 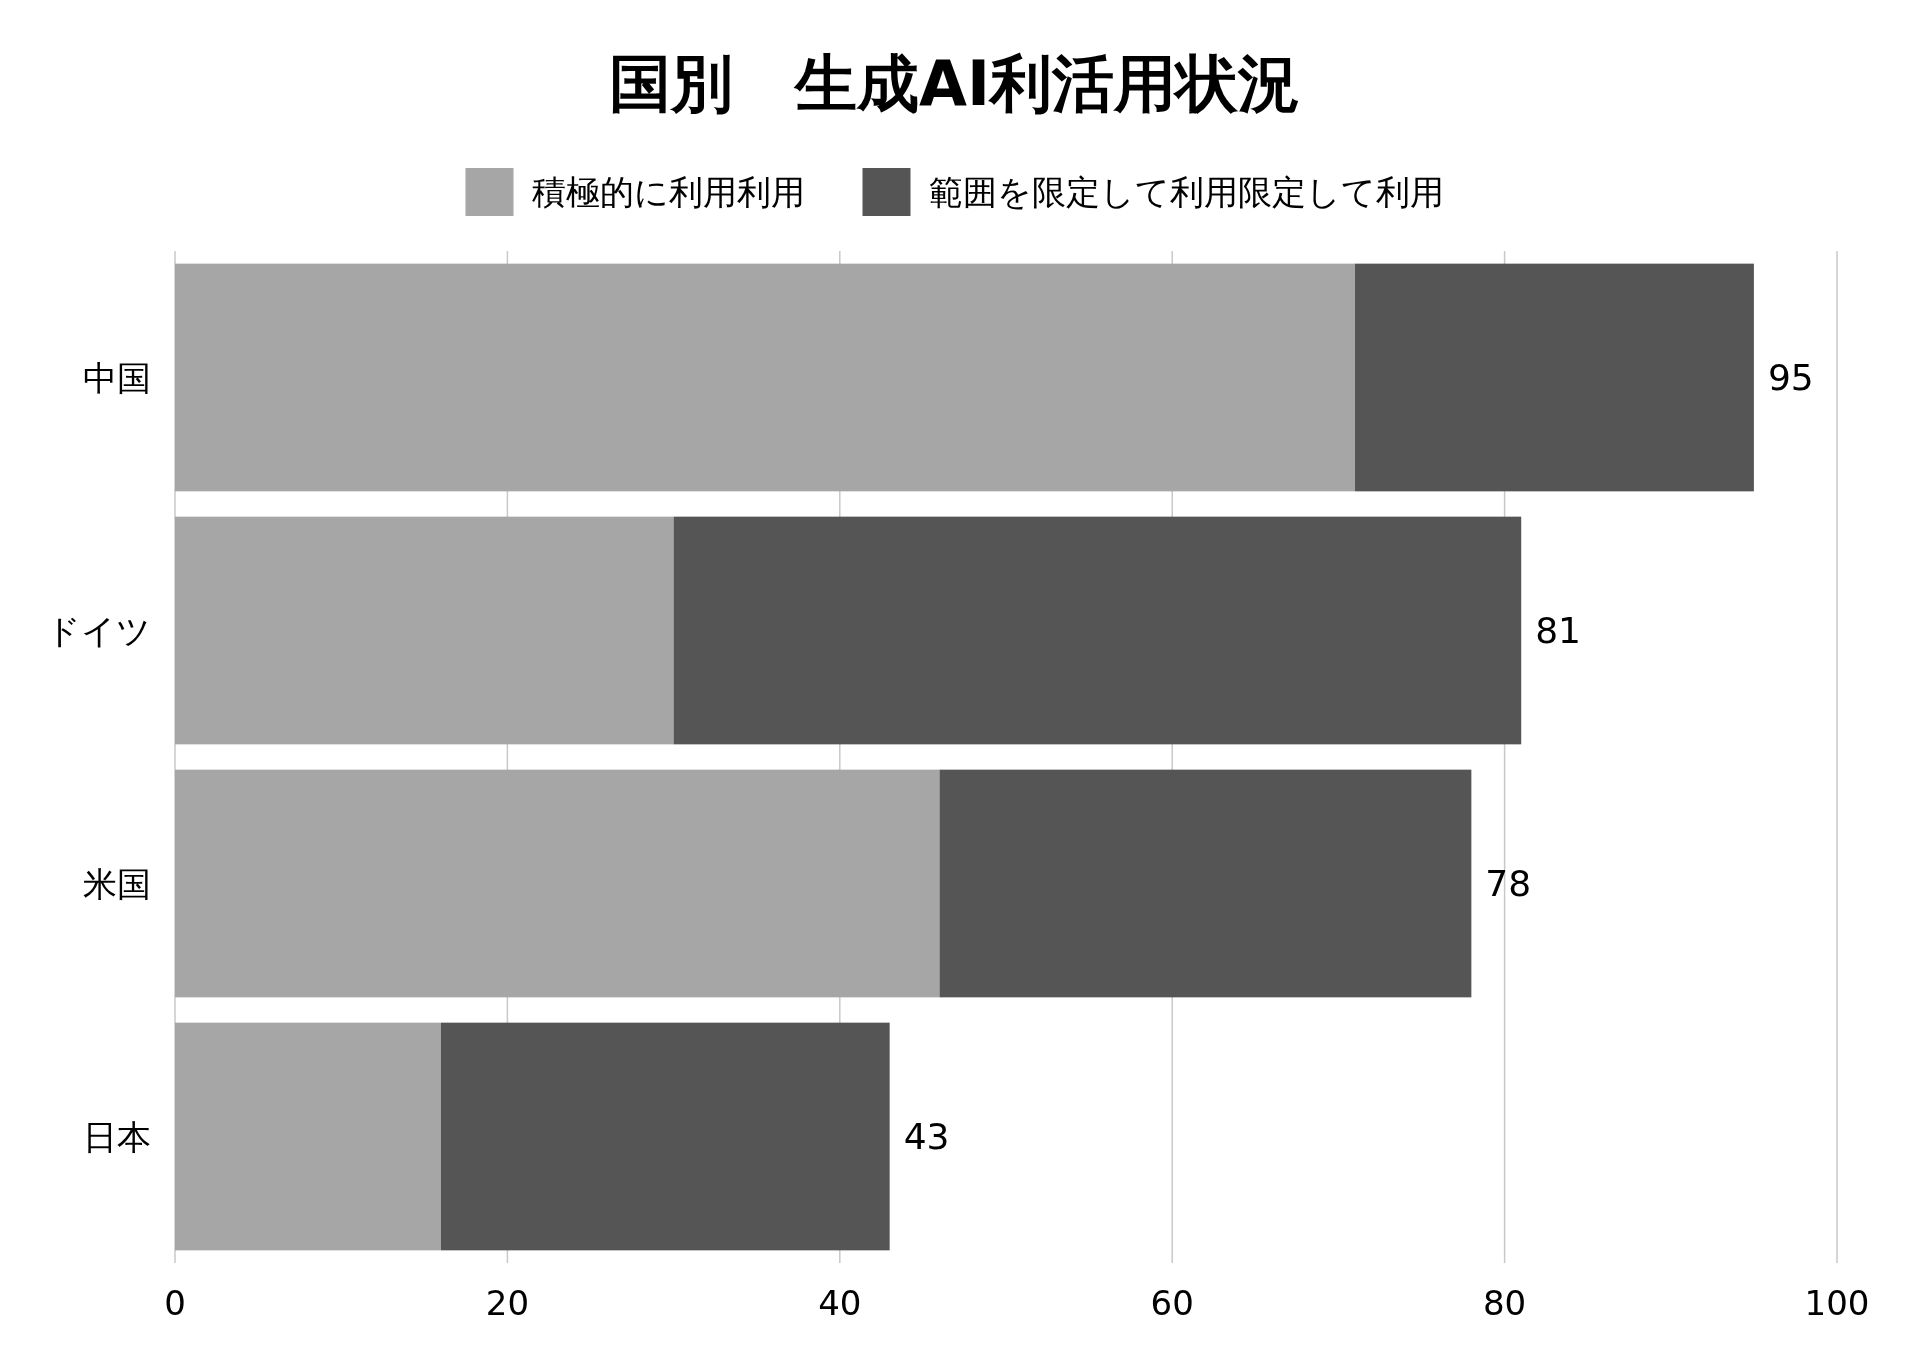 I want to click on legend-label: 範囲を限定して利用限定して利用, so click(x=1186, y=192).